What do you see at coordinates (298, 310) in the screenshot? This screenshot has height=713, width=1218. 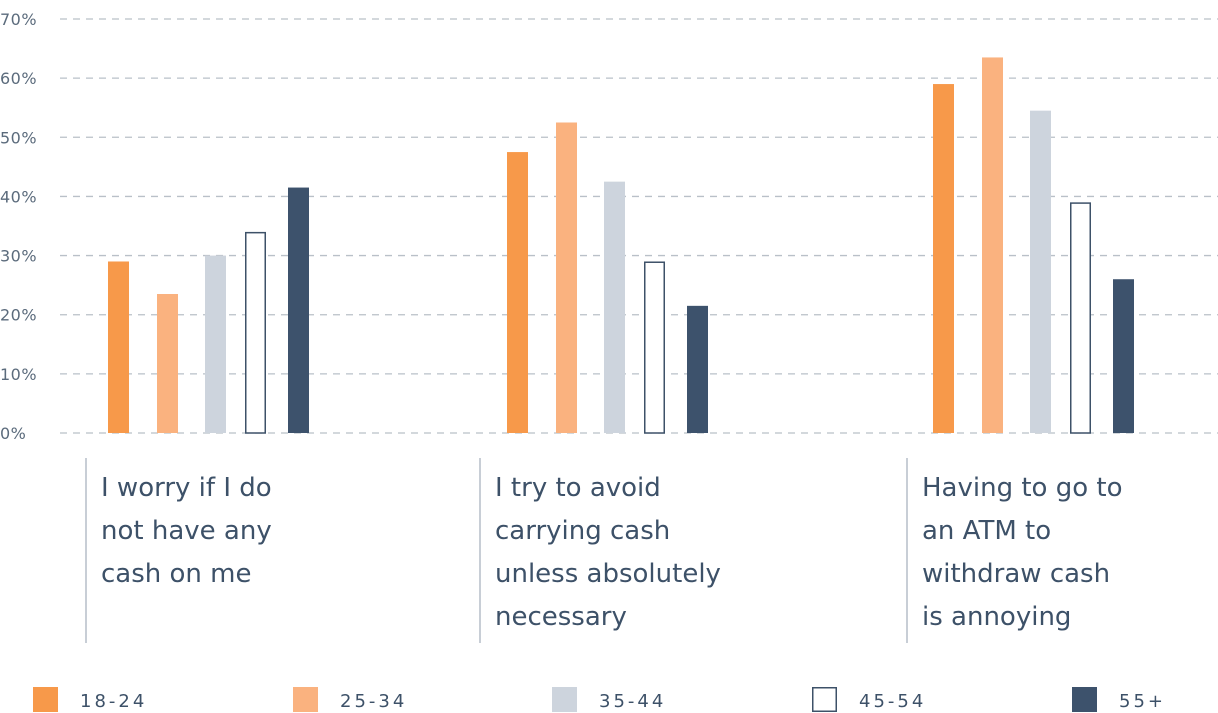 I see `bar-55+-0` at bounding box center [298, 310].